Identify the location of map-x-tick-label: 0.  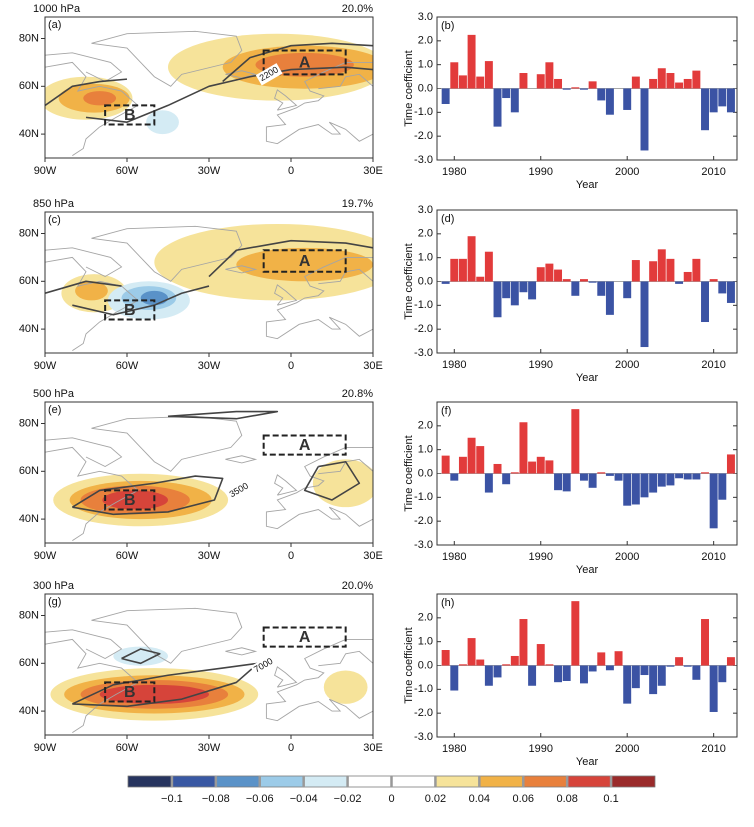
(291, 556).